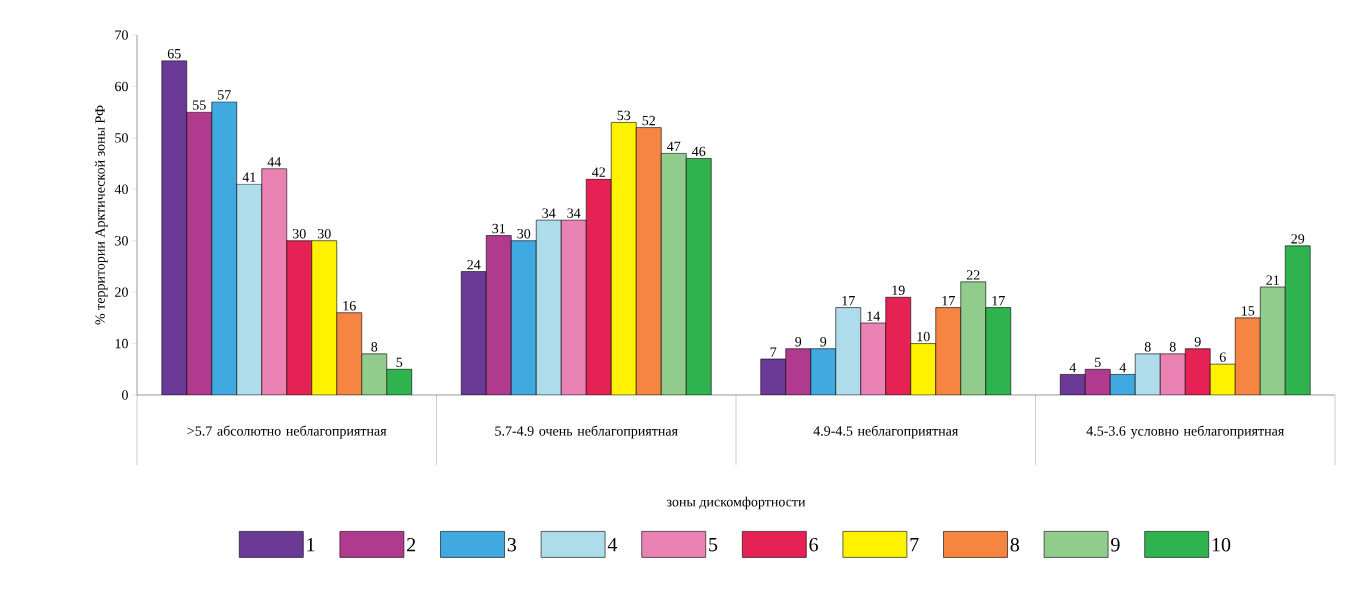 The height and width of the screenshot is (589, 1356). I want to click on data-label: 22, so click(973, 275).